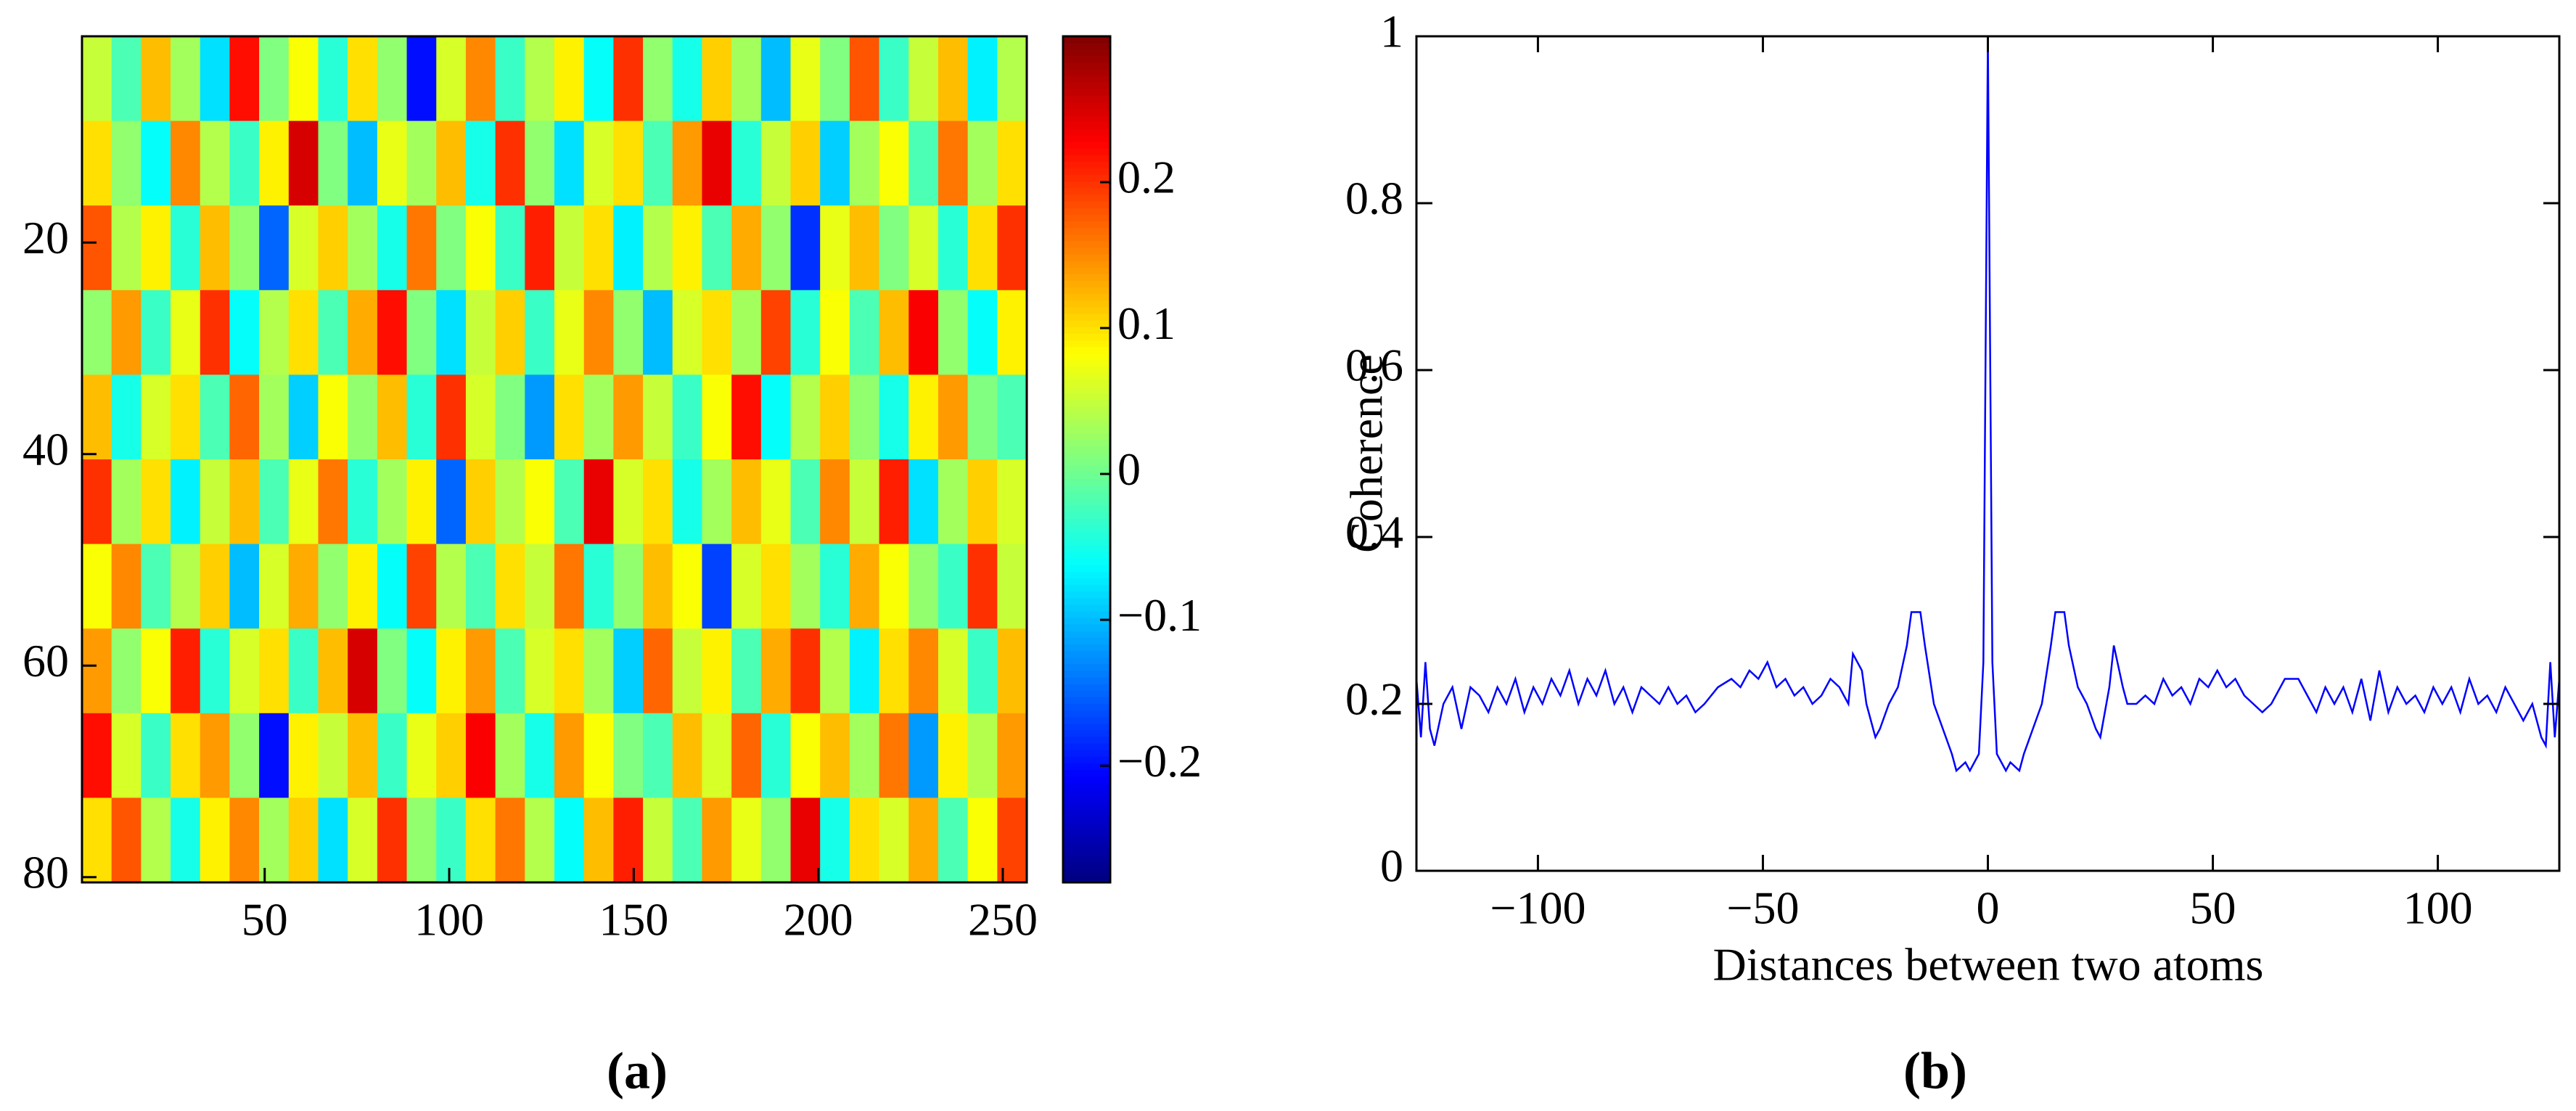 The width and height of the screenshot is (2576, 1111). What do you see at coordinates (1935, 1071) in the screenshot?
I see `panel-label: (b)` at bounding box center [1935, 1071].